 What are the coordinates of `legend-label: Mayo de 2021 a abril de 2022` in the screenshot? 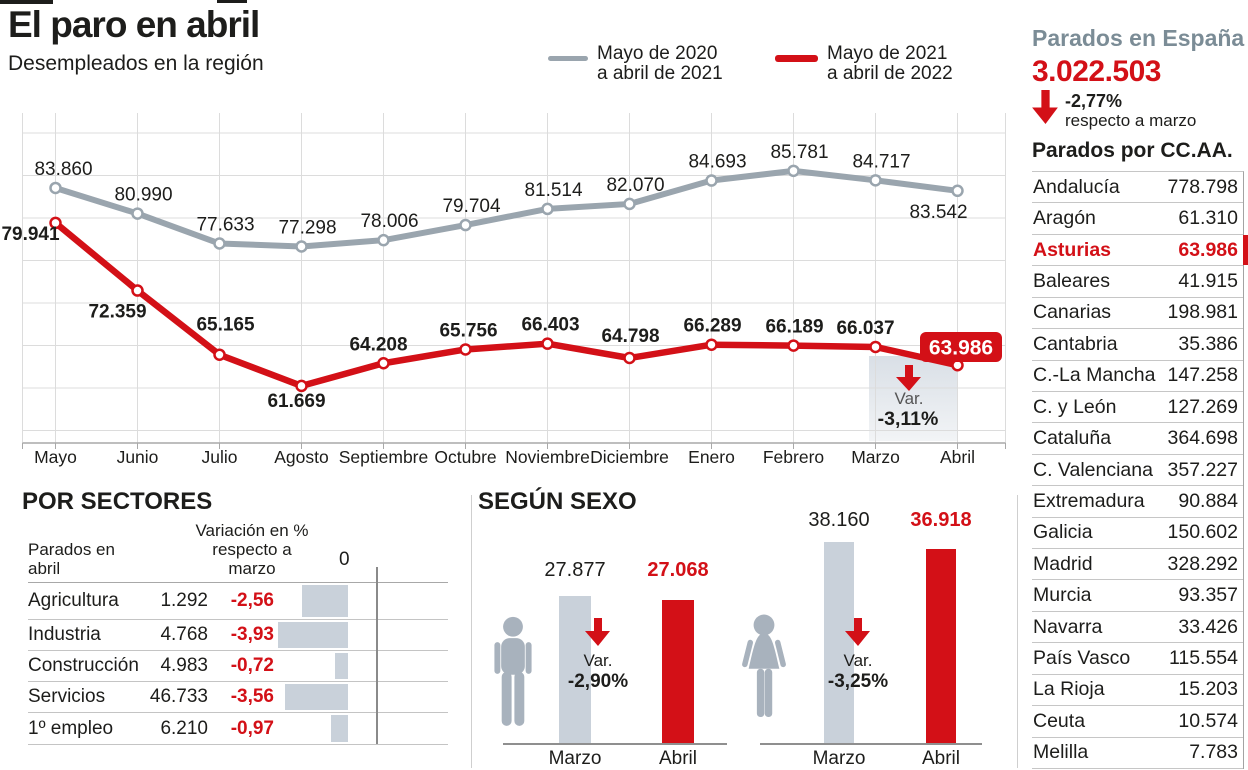 It's located at (890, 63).